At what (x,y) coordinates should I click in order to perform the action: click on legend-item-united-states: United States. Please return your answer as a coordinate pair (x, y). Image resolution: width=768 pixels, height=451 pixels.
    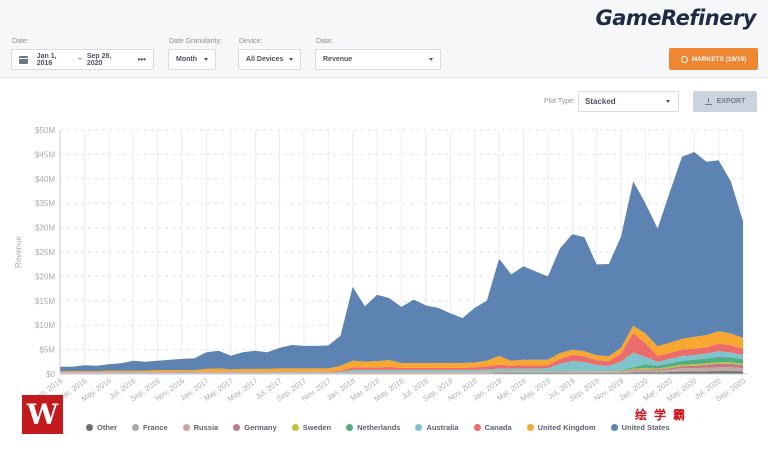
    Looking at the image, I should click on (640, 427).